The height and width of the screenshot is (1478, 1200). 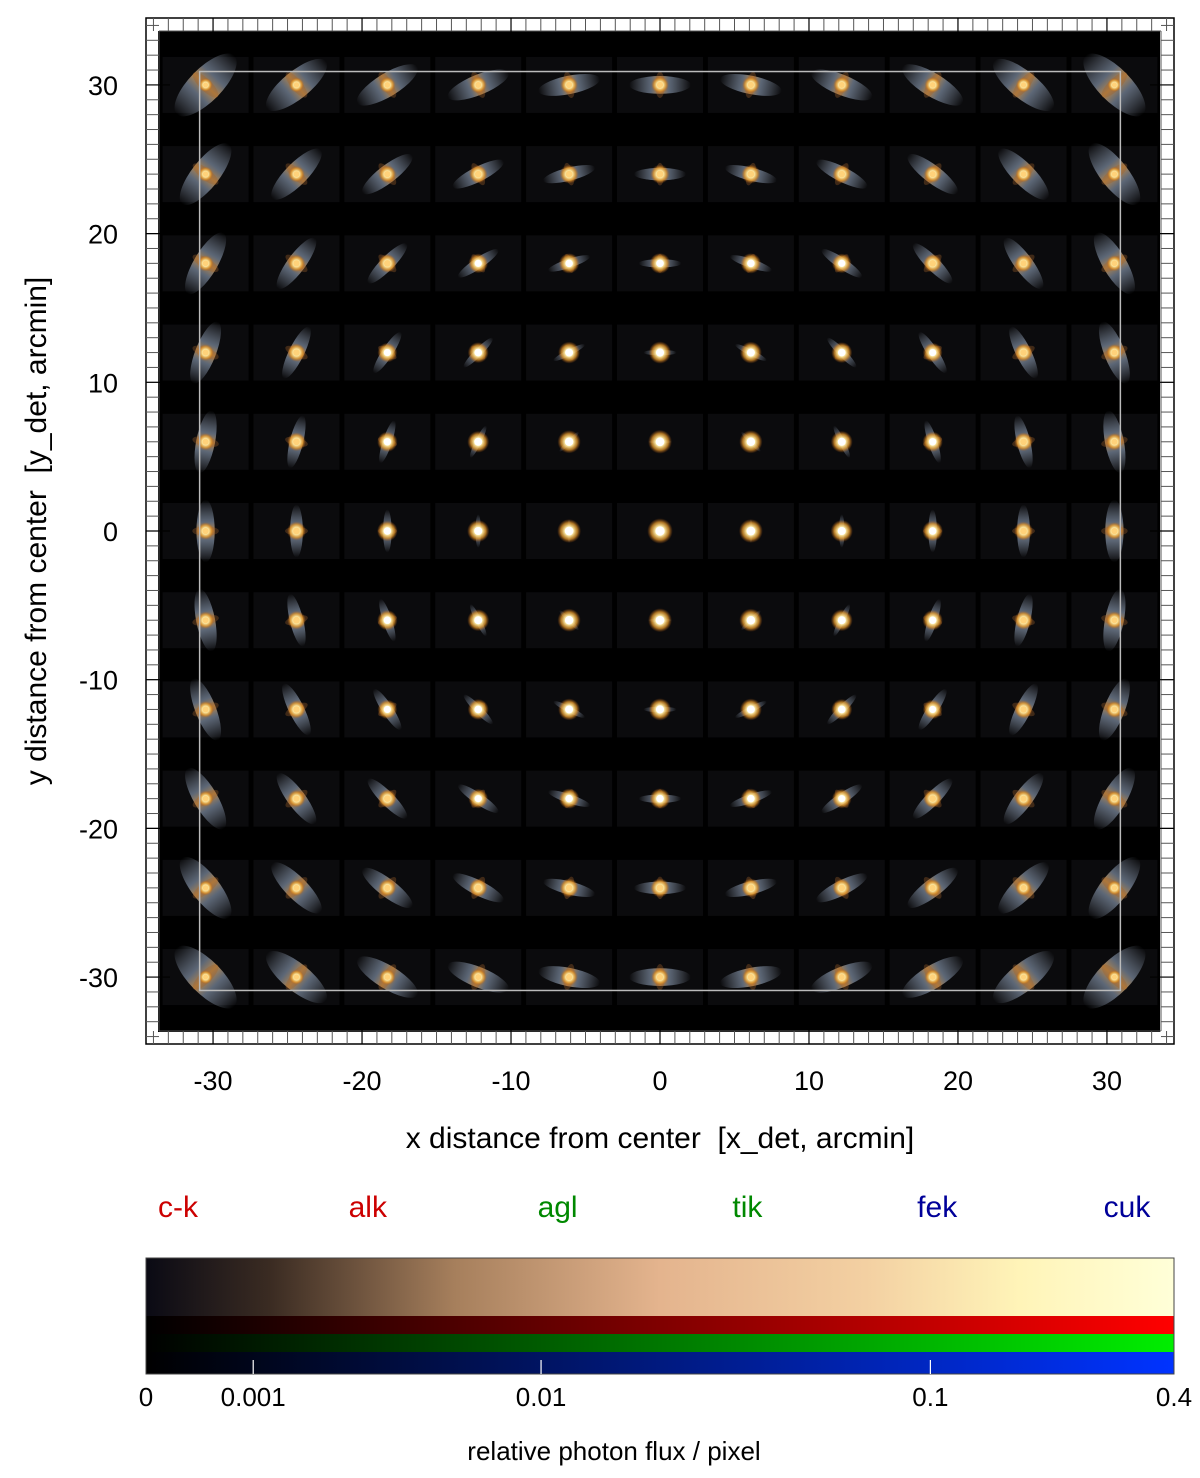 What do you see at coordinates (958, 1081) in the screenshot?
I see `x-tick-label: 20` at bounding box center [958, 1081].